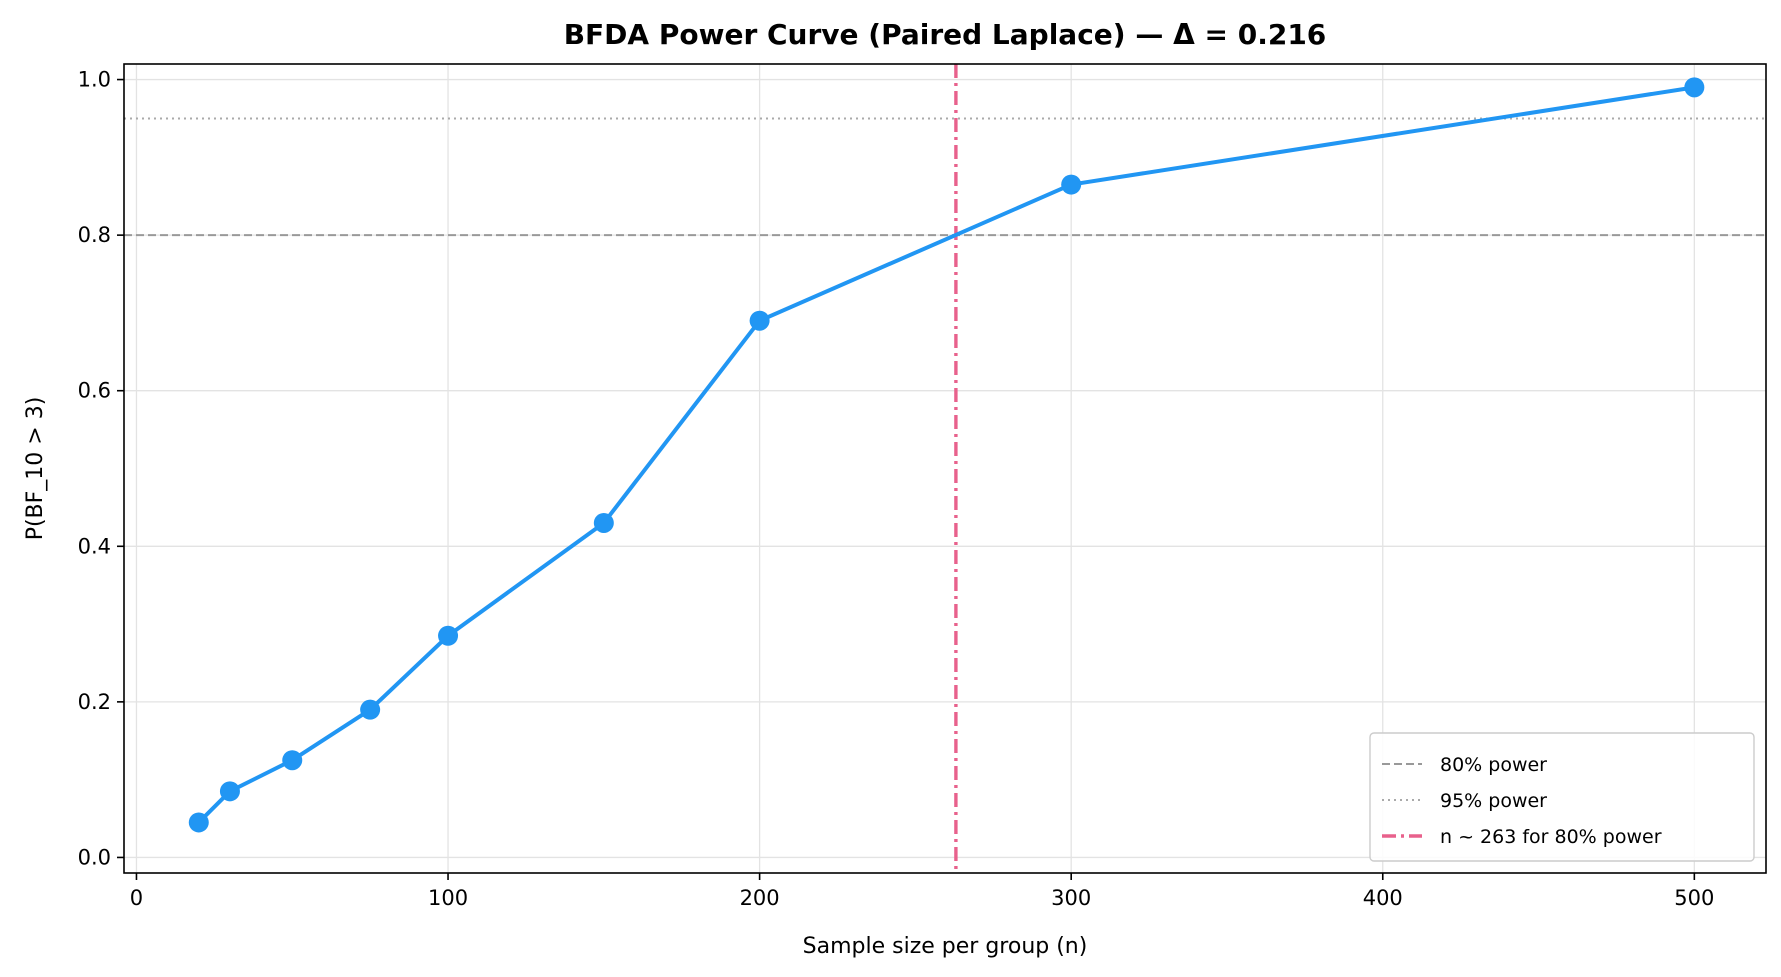  What do you see at coordinates (94, 235) in the screenshot?
I see `y-tick-label: 0.8` at bounding box center [94, 235].